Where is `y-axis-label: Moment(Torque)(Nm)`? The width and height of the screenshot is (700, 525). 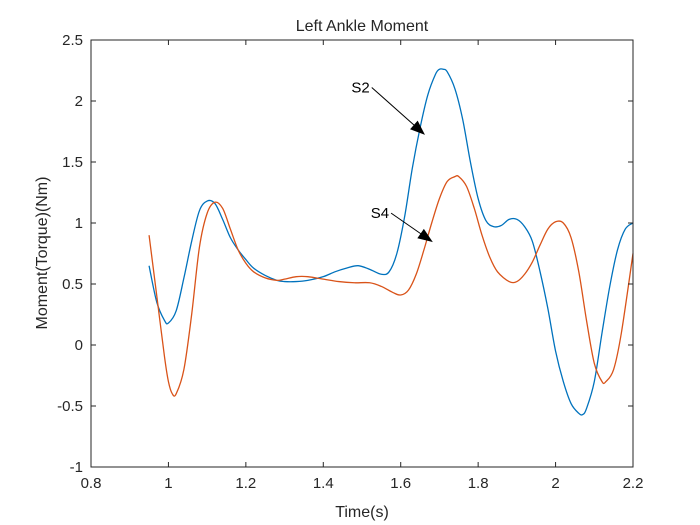 y-axis-label: Moment(Torque)(Nm) is located at coordinates (42, 253).